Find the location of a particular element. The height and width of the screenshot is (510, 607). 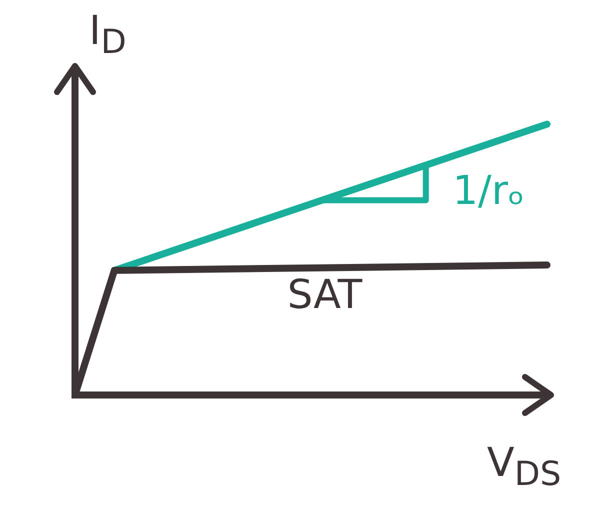

annotation: 1/rₒ is located at coordinates (488, 191).